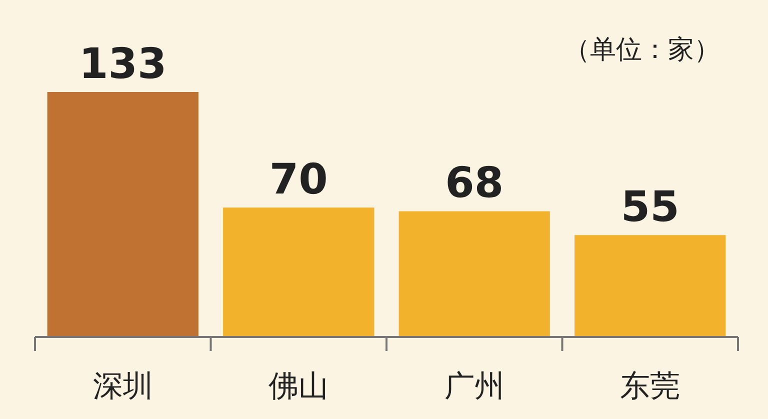 This screenshot has width=768, height=419. What do you see at coordinates (298, 179) in the screenshot?
I see `data-label: 70` at bounding box center [298, 179].